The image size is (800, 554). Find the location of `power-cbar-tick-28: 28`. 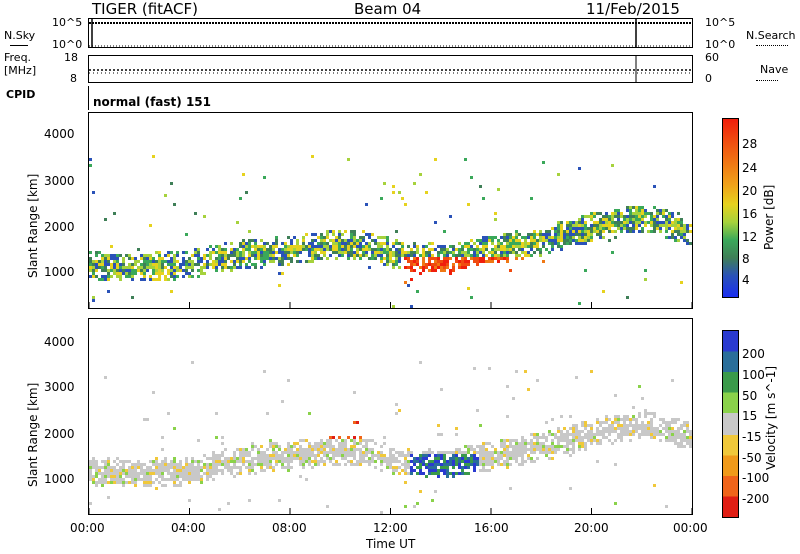

power-cbar-tick-28: 28 is located at coordinates (750, 144).